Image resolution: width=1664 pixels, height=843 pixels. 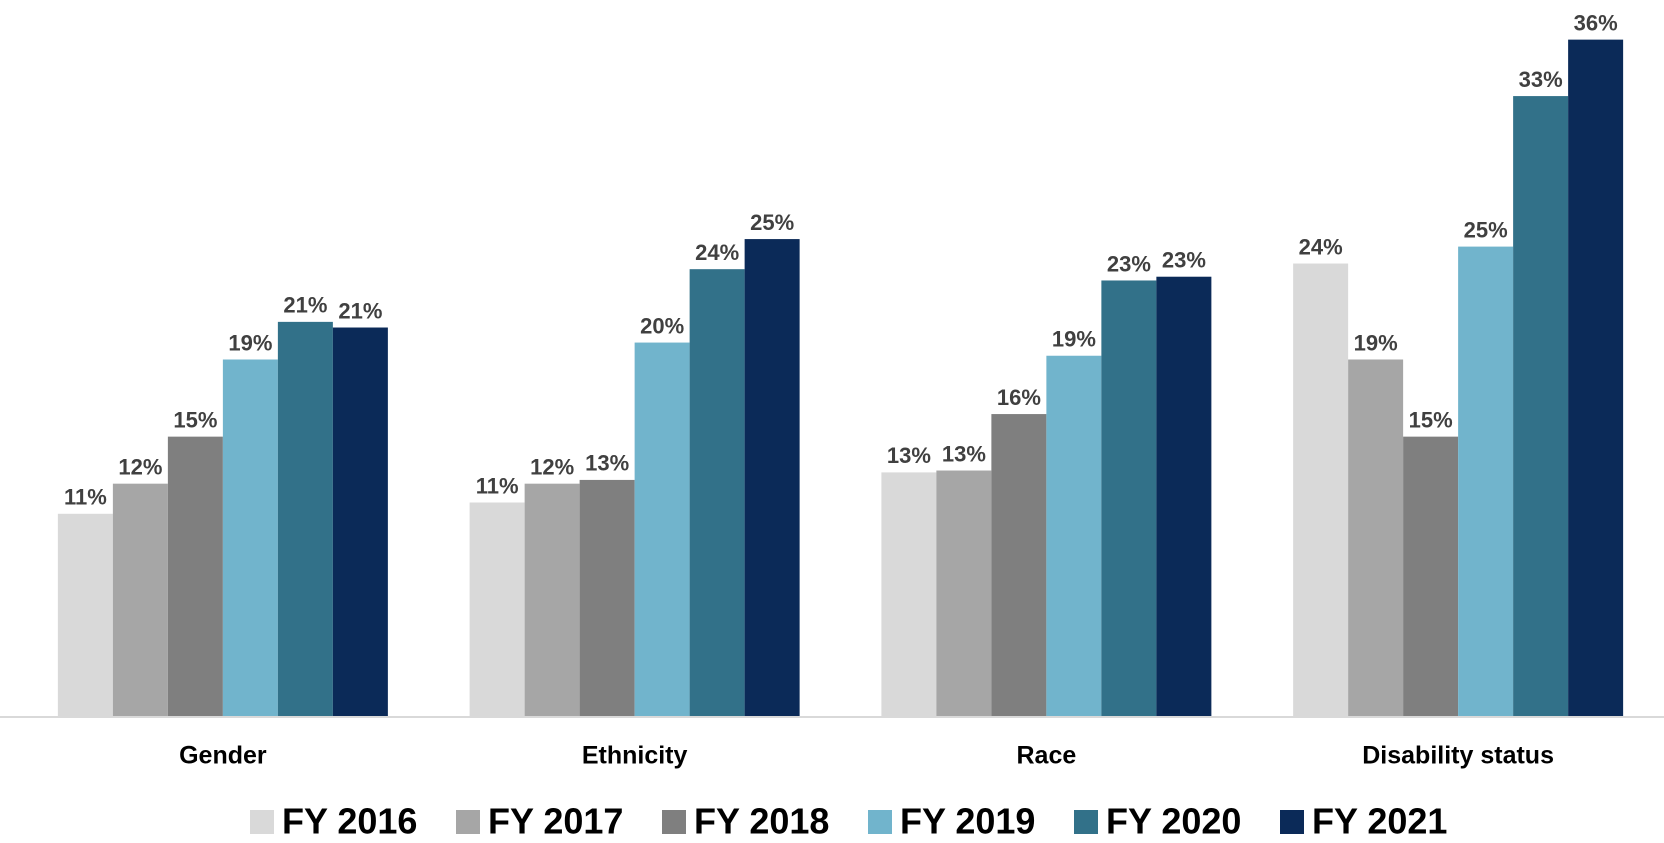 I want to click on x-tick-label: Disability status, so click(x=1458, y=756).